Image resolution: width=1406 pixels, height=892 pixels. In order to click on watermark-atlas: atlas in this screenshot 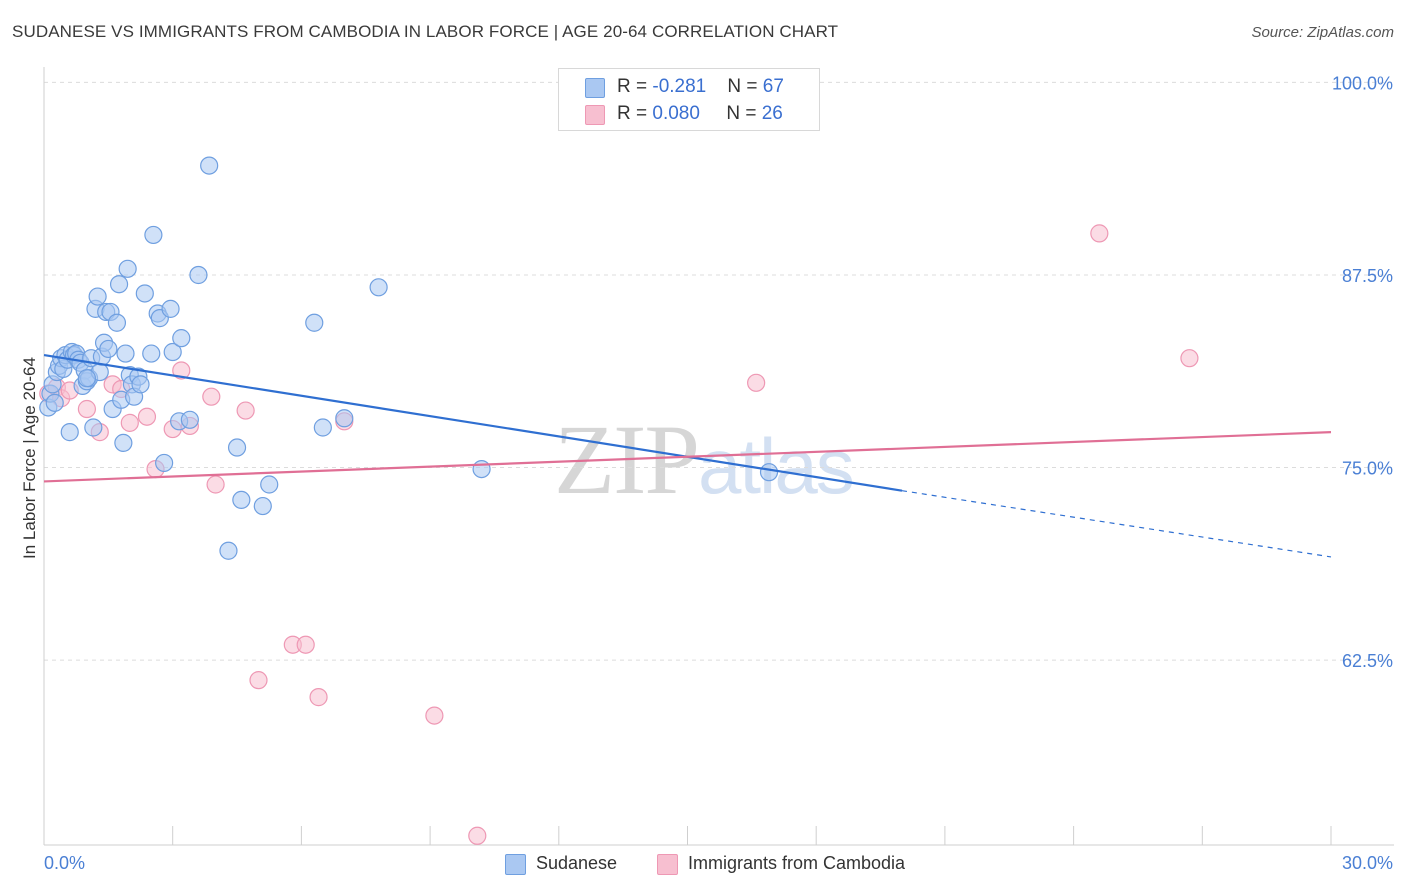, I will do `click(776, 466)`.